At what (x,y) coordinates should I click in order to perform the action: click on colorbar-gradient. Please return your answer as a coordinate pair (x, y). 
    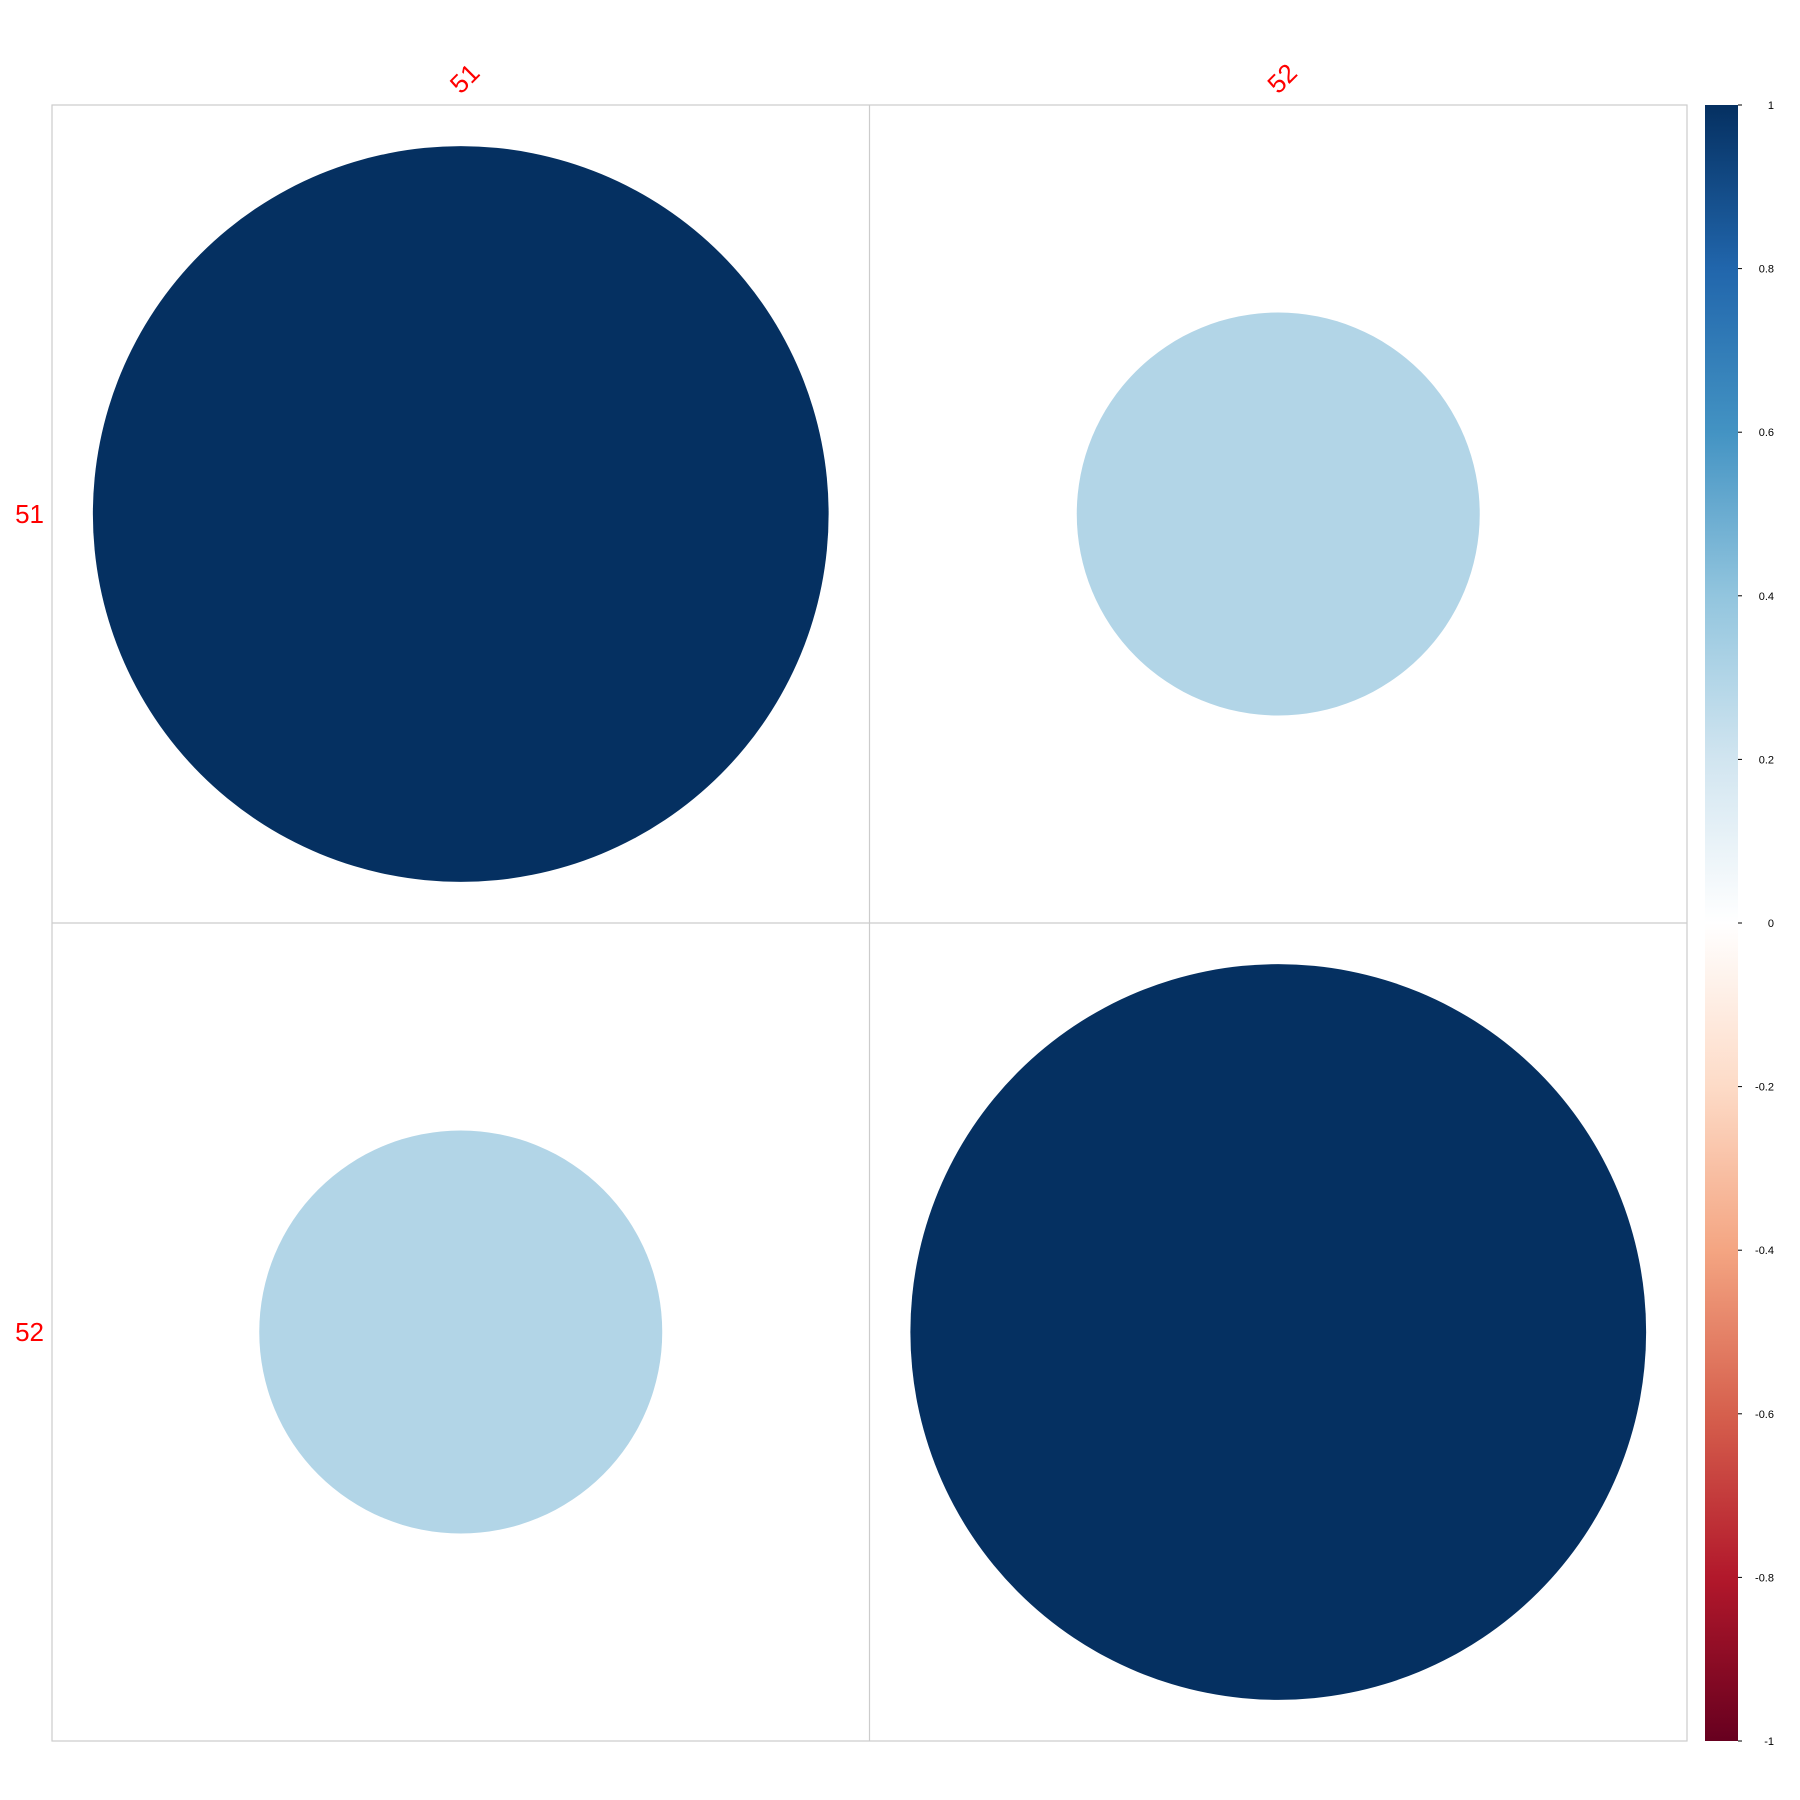
    Looking at the image, I should click on (1721, 923).